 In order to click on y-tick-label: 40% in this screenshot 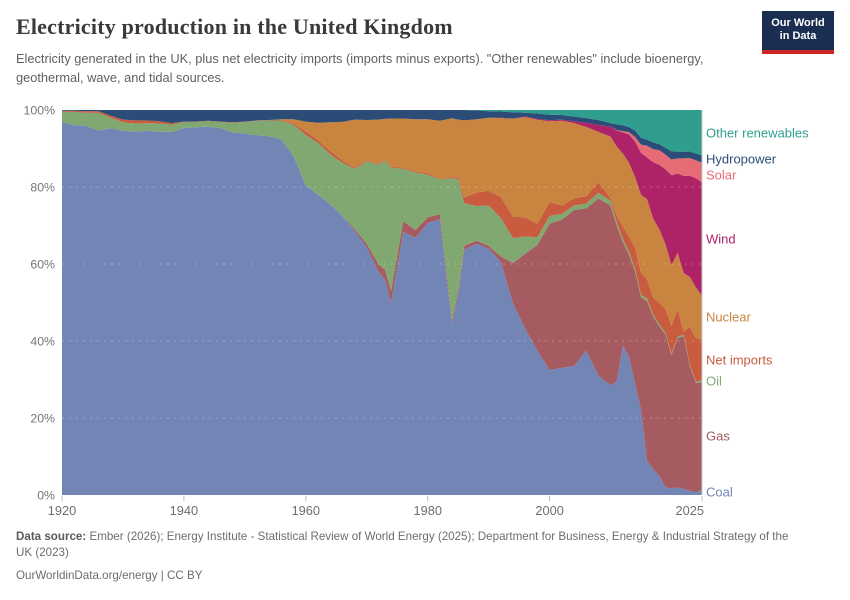, I will do `click(42, 341)`.